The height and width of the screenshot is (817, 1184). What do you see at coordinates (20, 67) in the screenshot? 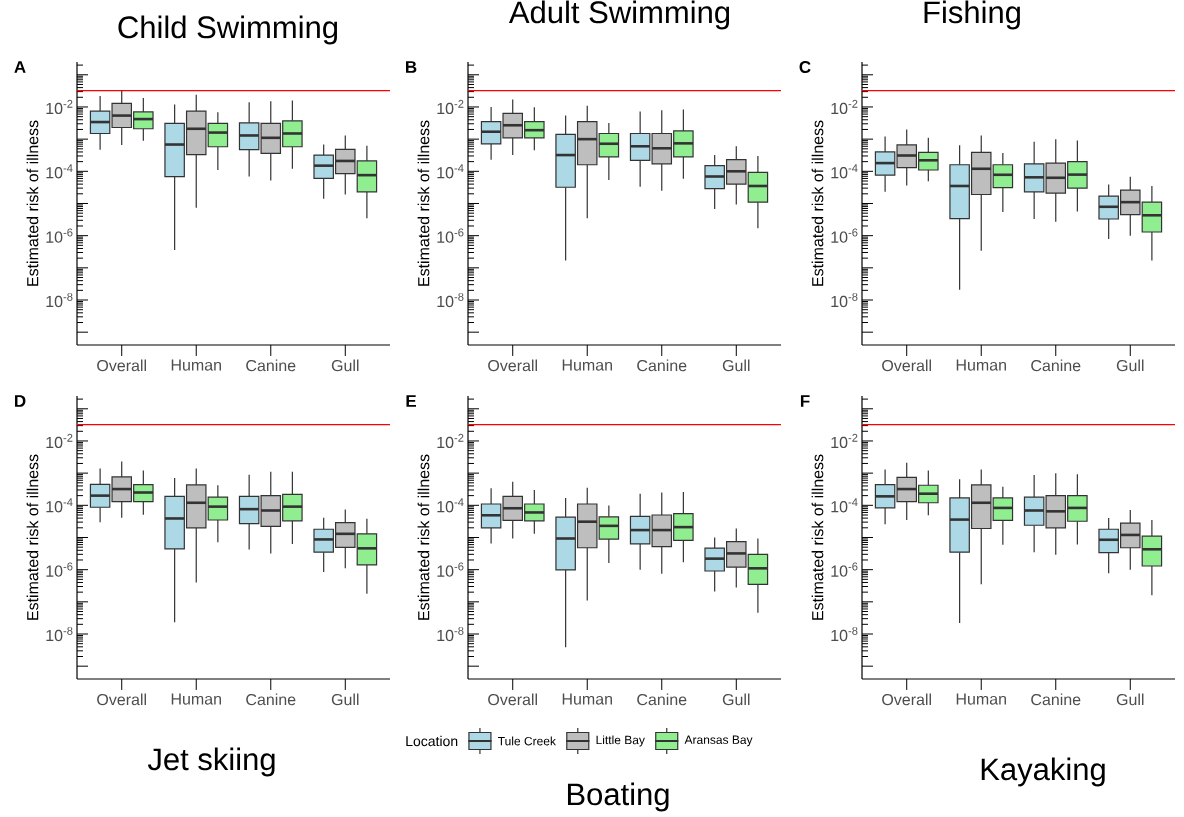
I see `text: A` at bounding box center [20, 67].